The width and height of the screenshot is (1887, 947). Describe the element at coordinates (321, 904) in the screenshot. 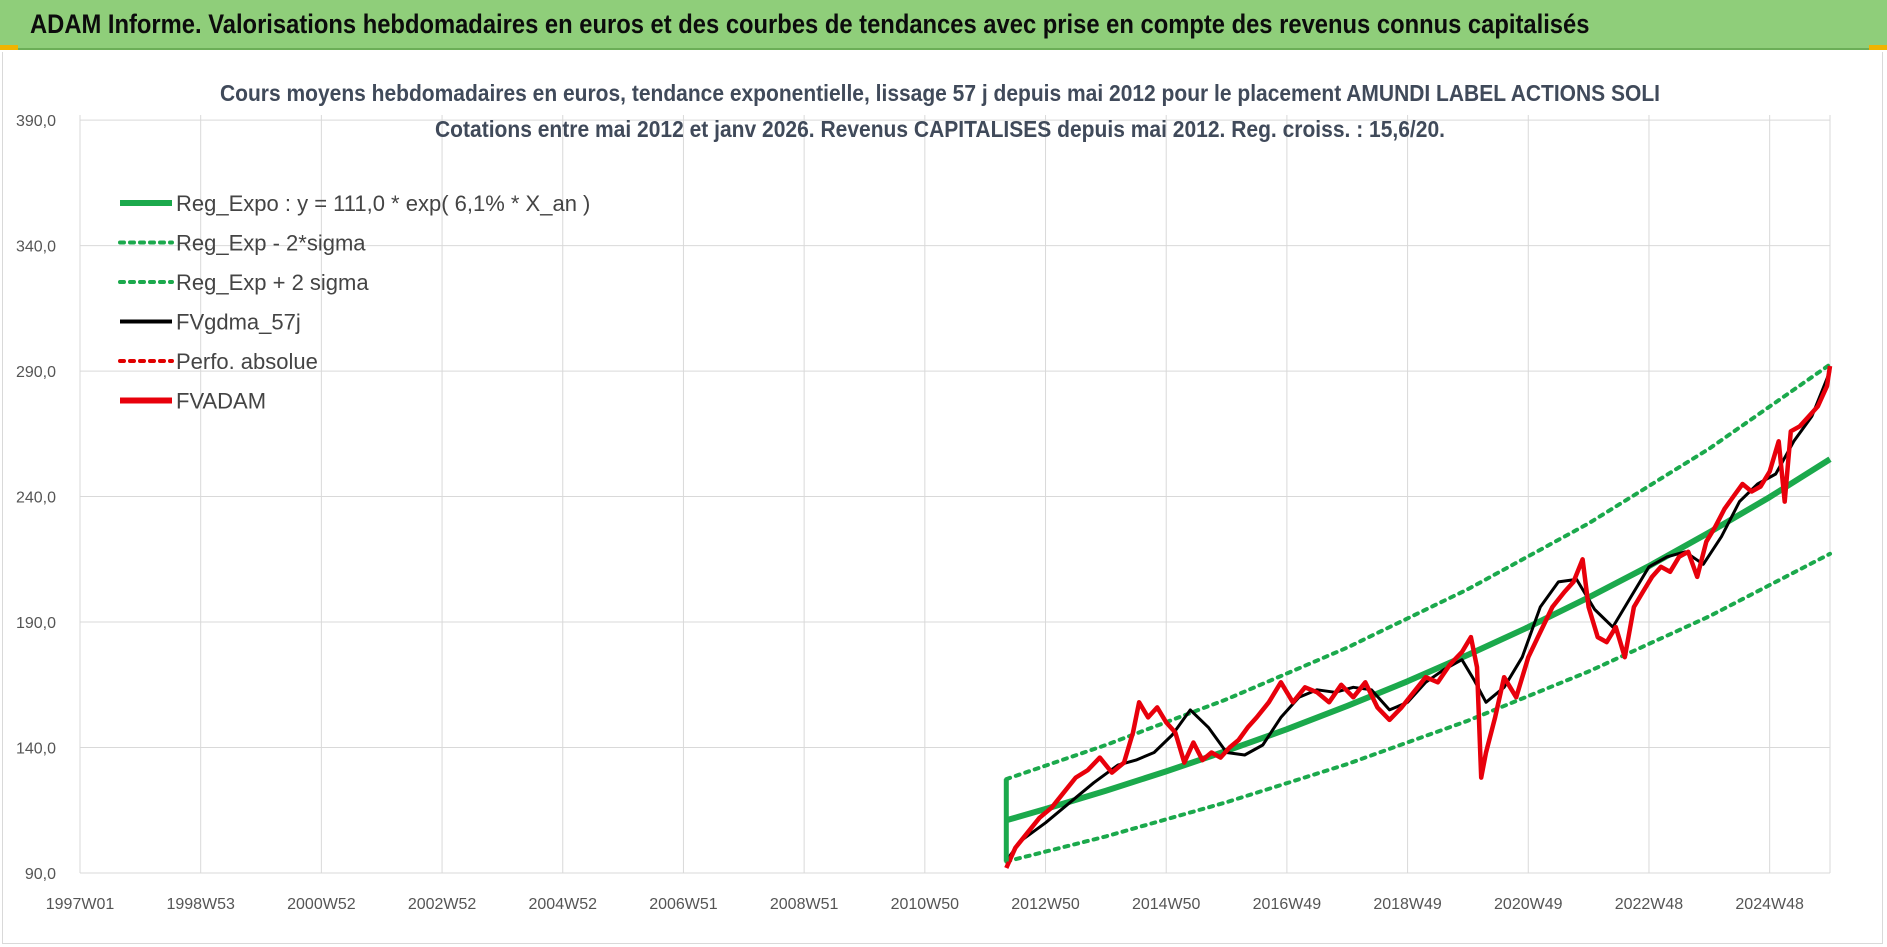

I see `x-tick-label: 2000W52` at that location.